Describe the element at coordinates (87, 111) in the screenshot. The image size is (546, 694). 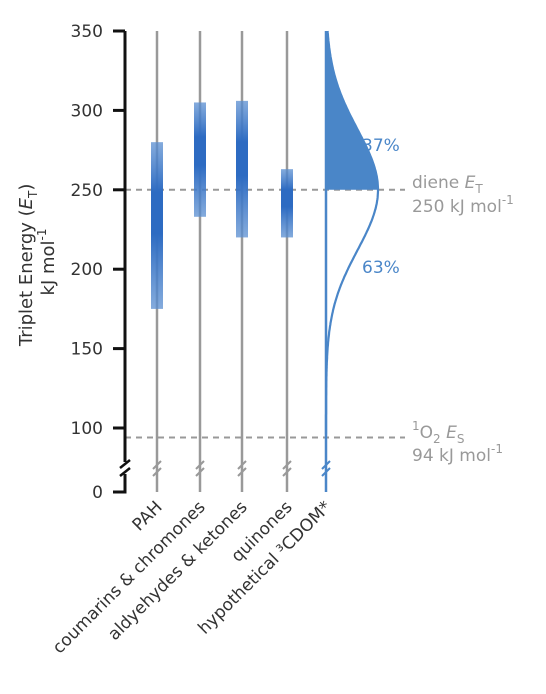
I see `y-tick-label: 300` at that location.